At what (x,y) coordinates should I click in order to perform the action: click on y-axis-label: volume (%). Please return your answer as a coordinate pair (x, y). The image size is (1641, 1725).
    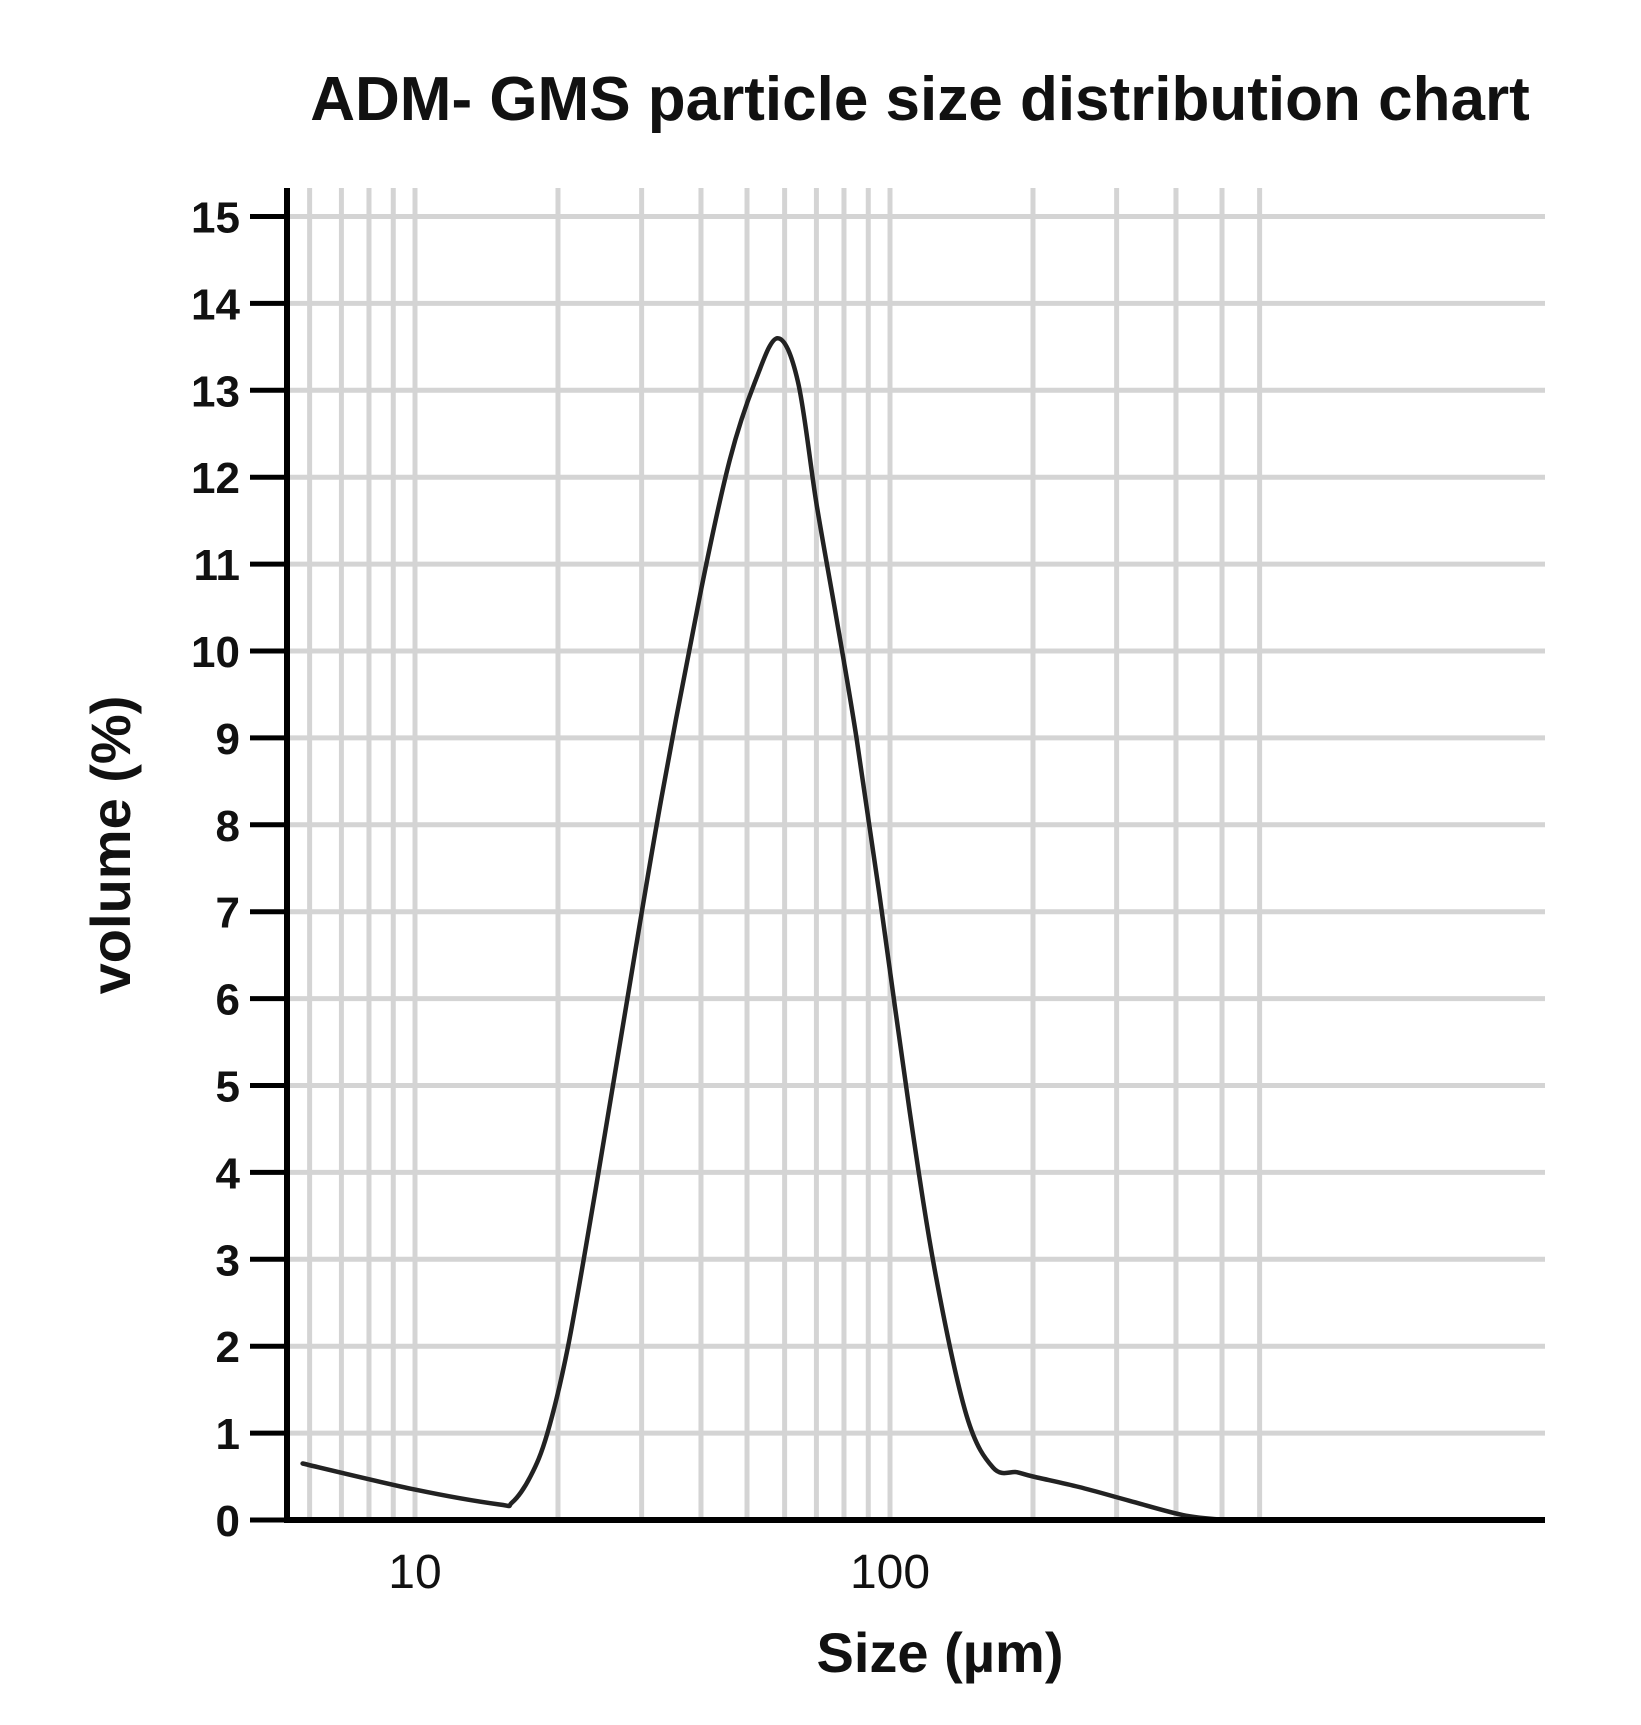
    Looking at the image, I should click on (110, 845).